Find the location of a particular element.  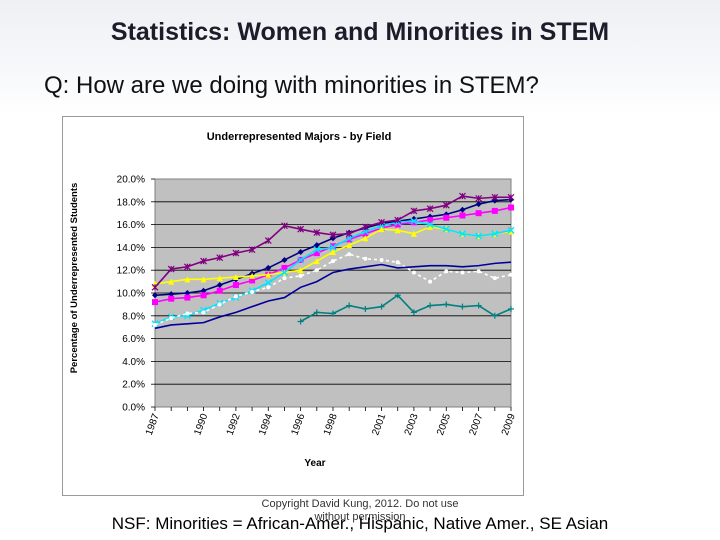

slide-title: Statistics: Women and Minorities in STEM is located at coordinates (360, 32).